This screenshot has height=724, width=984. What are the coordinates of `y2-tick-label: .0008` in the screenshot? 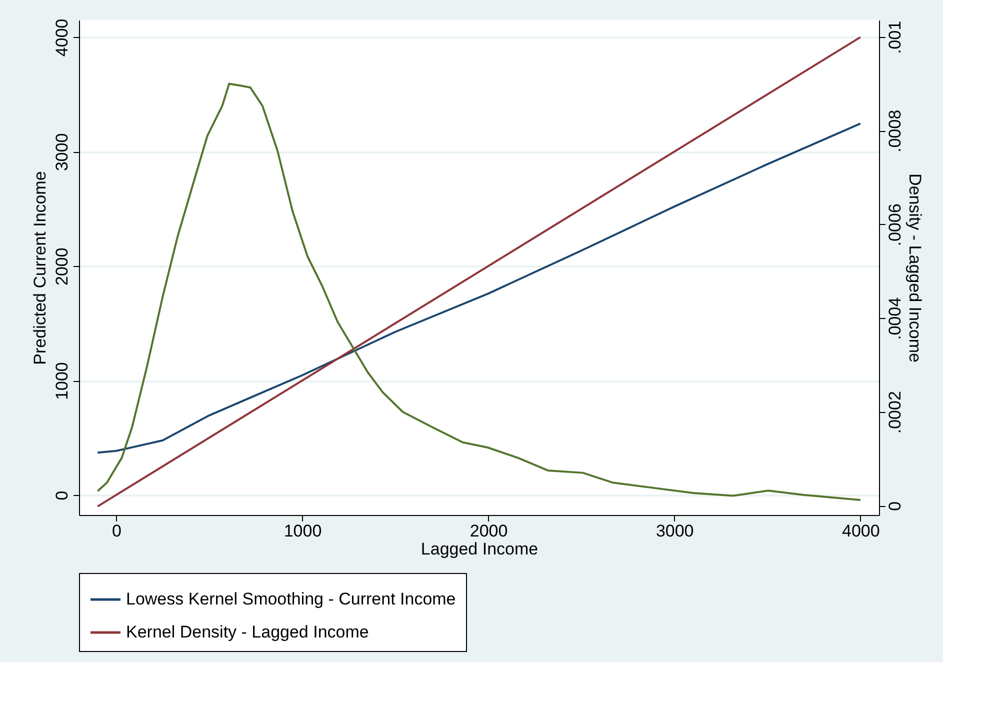 It's located at (895, 131).